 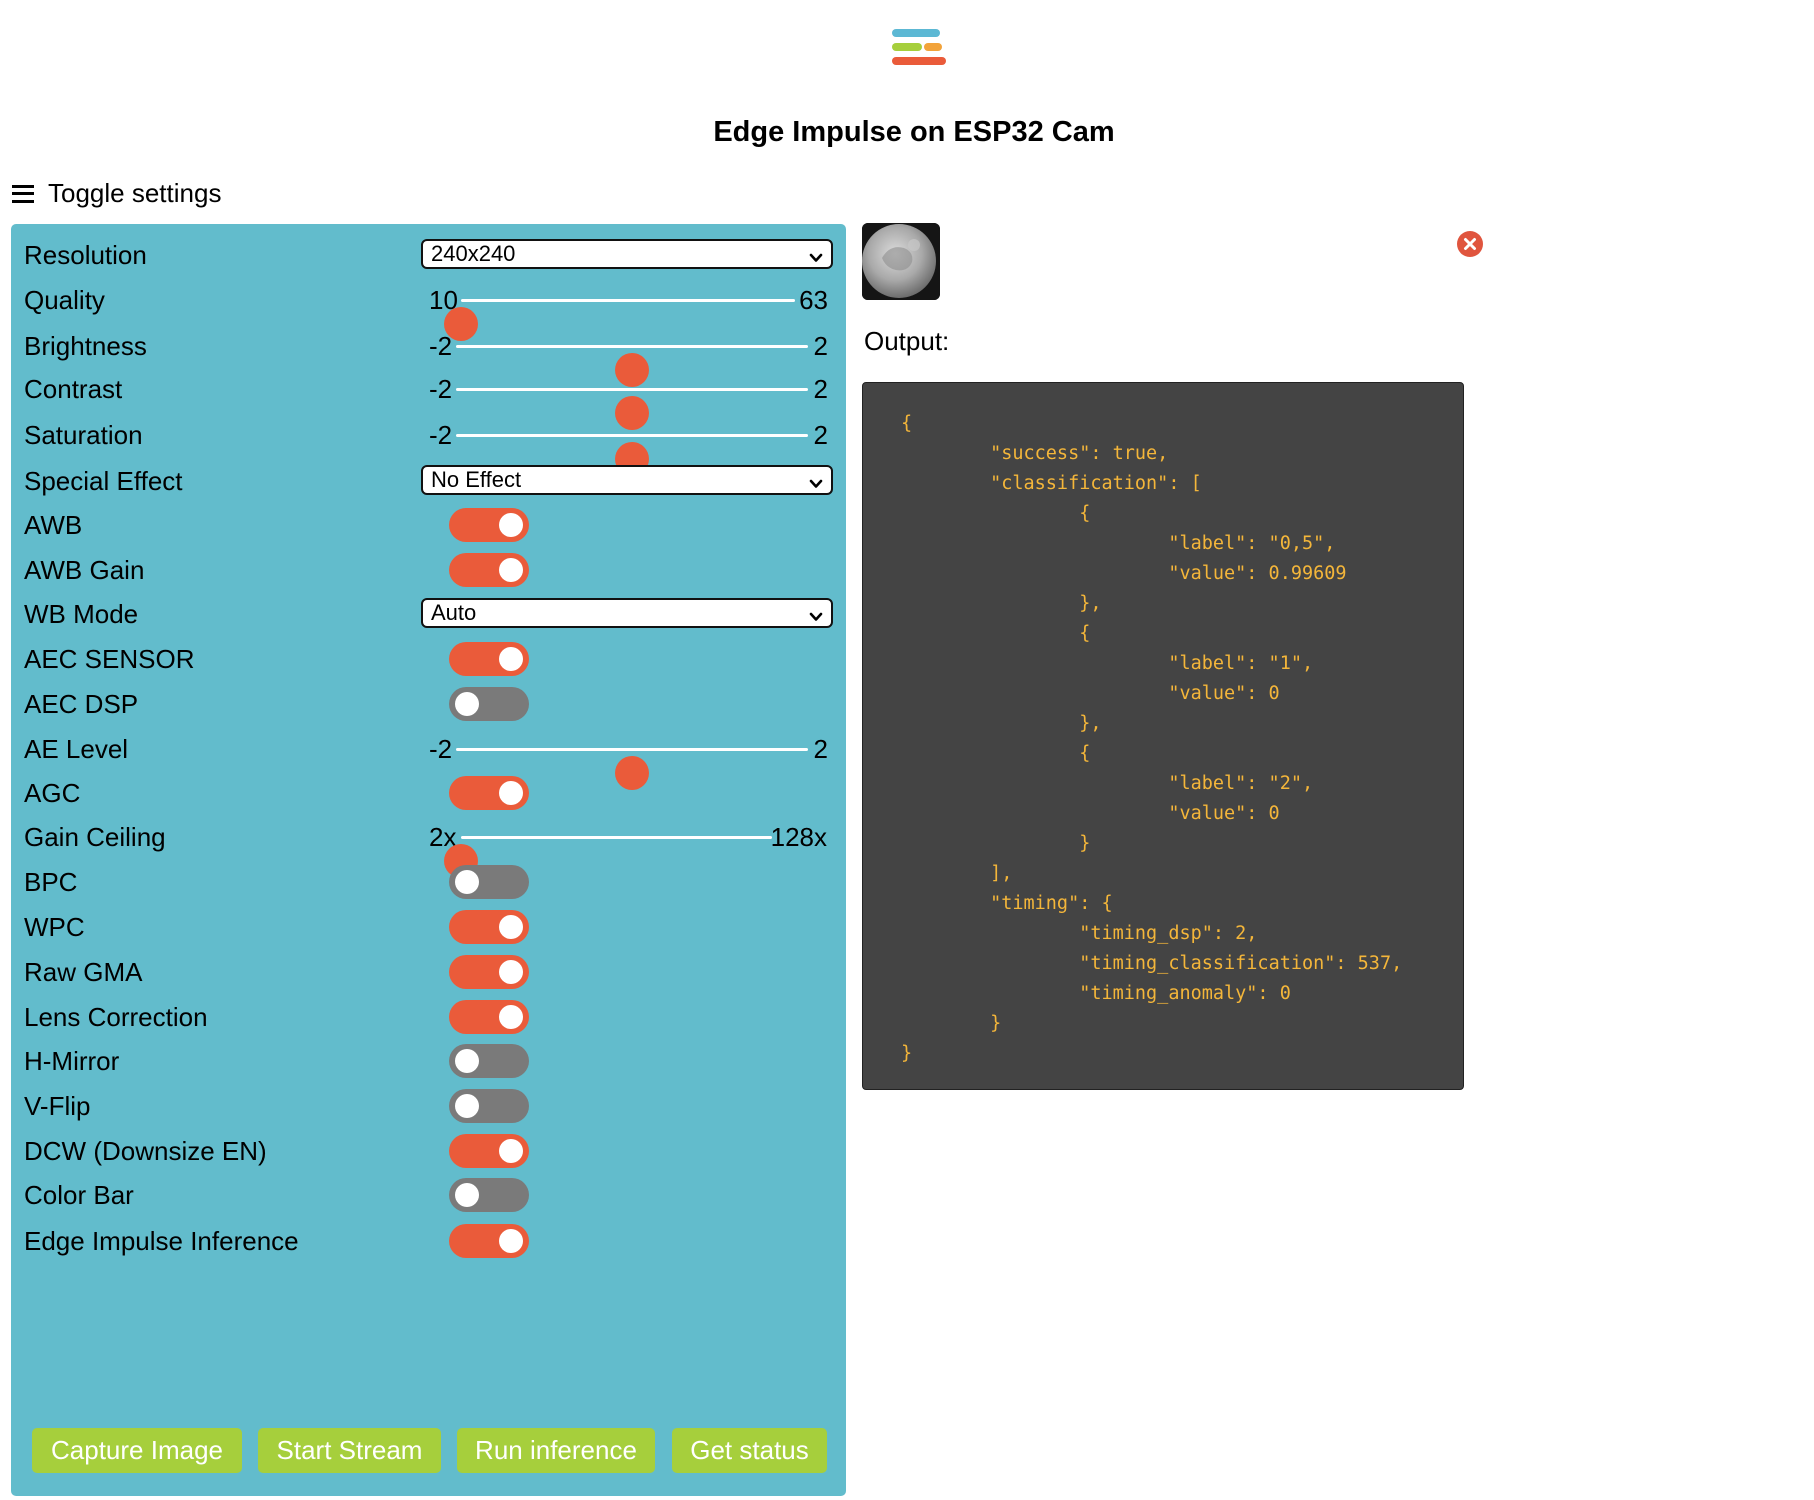 What do you see at coordinates (619, 320) in the screenshot?
I see `quality-slider` at bounding box center [619, 320].